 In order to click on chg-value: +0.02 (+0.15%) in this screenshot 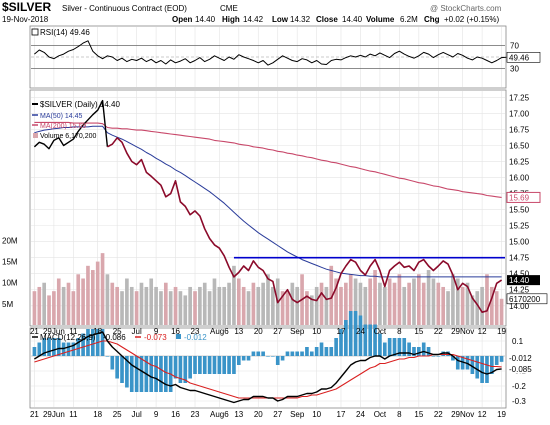, I will do `click(471, 19)`.